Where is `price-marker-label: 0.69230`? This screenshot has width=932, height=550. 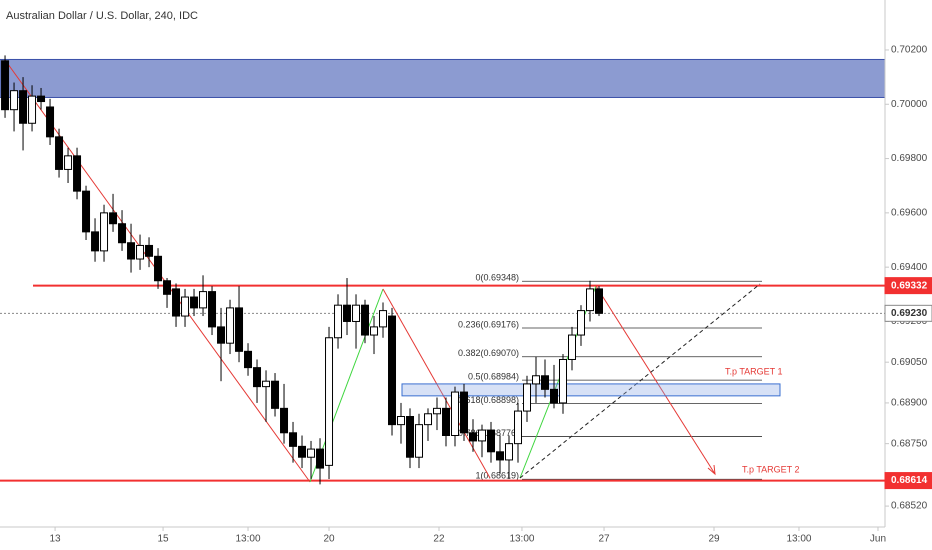 price-marker-label: 0.69230 is located at coordinates (909, 313).